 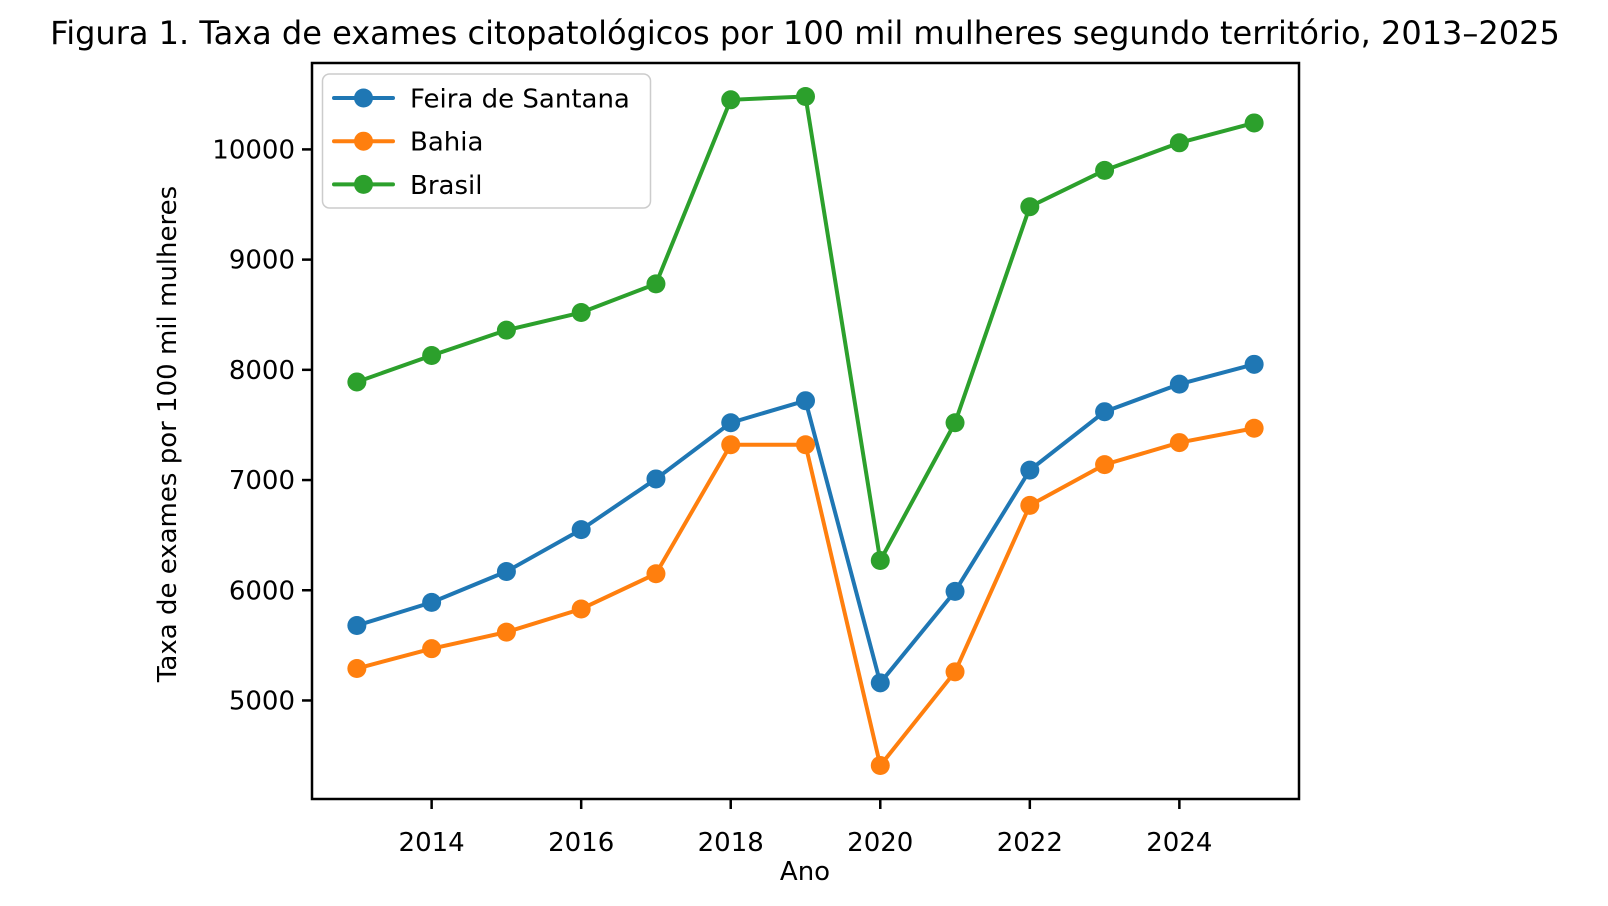 I want to click on x-tick-label: 2016, so click(x=581, y=843).